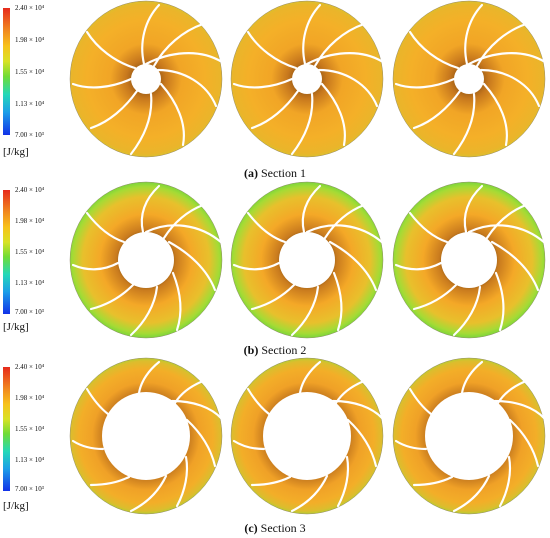  I want to click on panel-title: Section 3, so click(283, 528).